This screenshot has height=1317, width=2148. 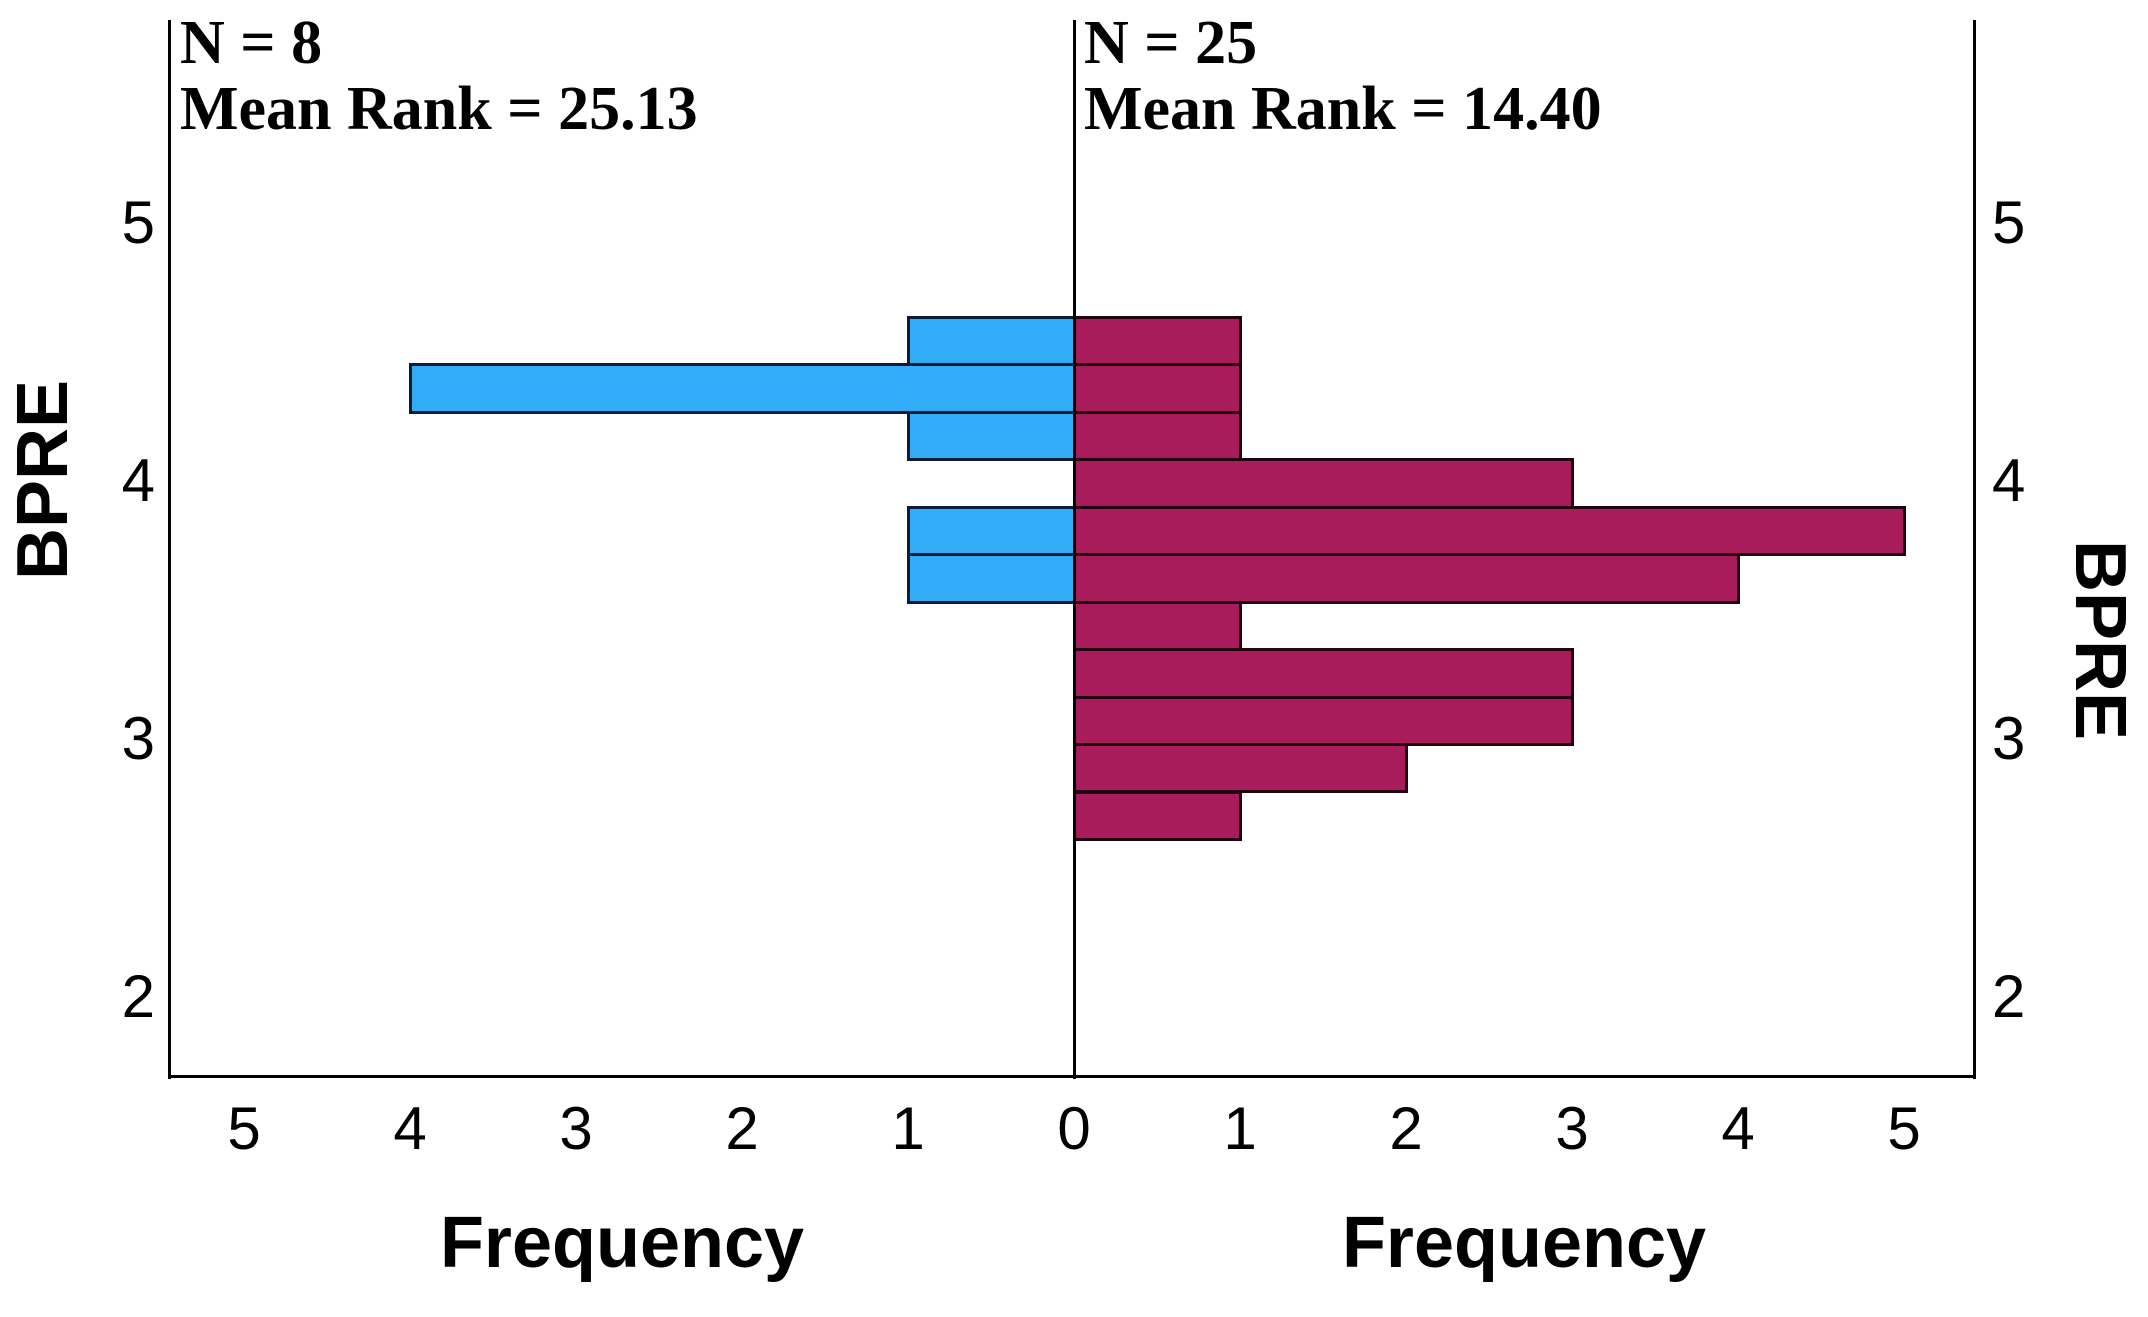 I want to click on center-divider-line, so click(x=1074, y=549).